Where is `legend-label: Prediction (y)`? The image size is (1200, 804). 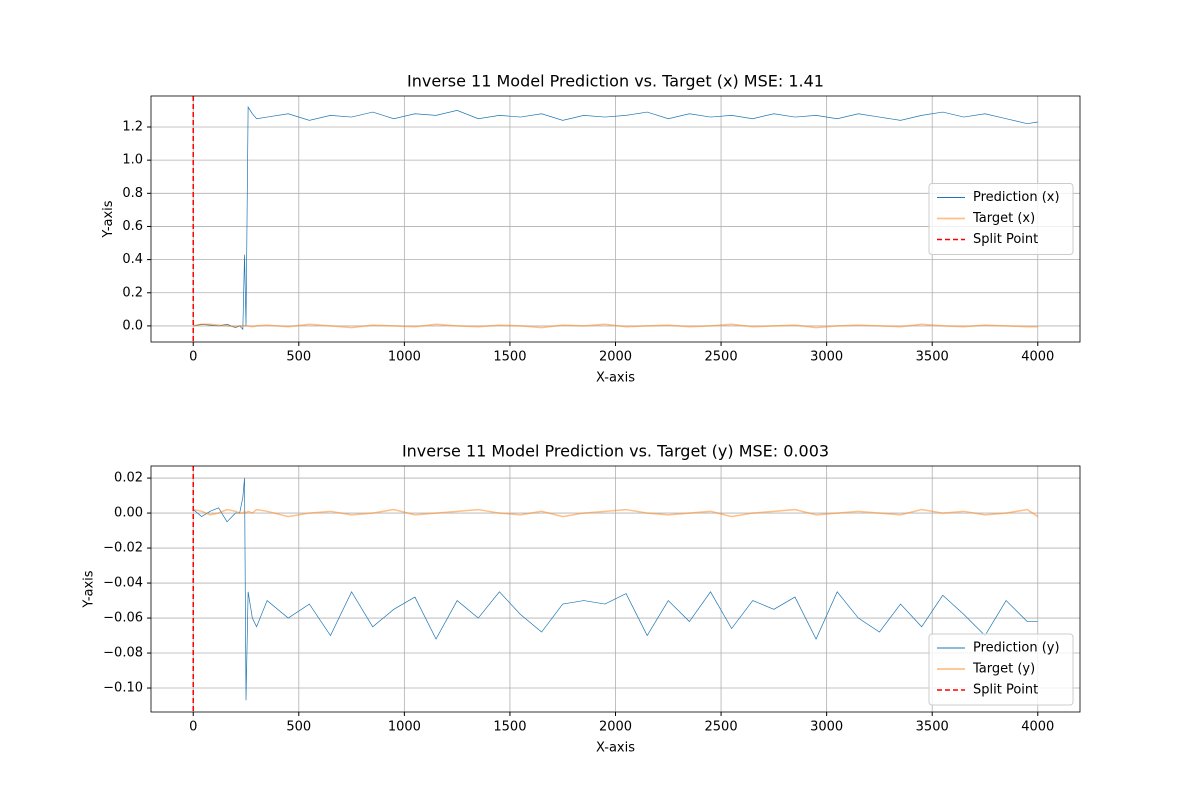 legend-label: Prediction (y) is located at coordinates (1016, 648).